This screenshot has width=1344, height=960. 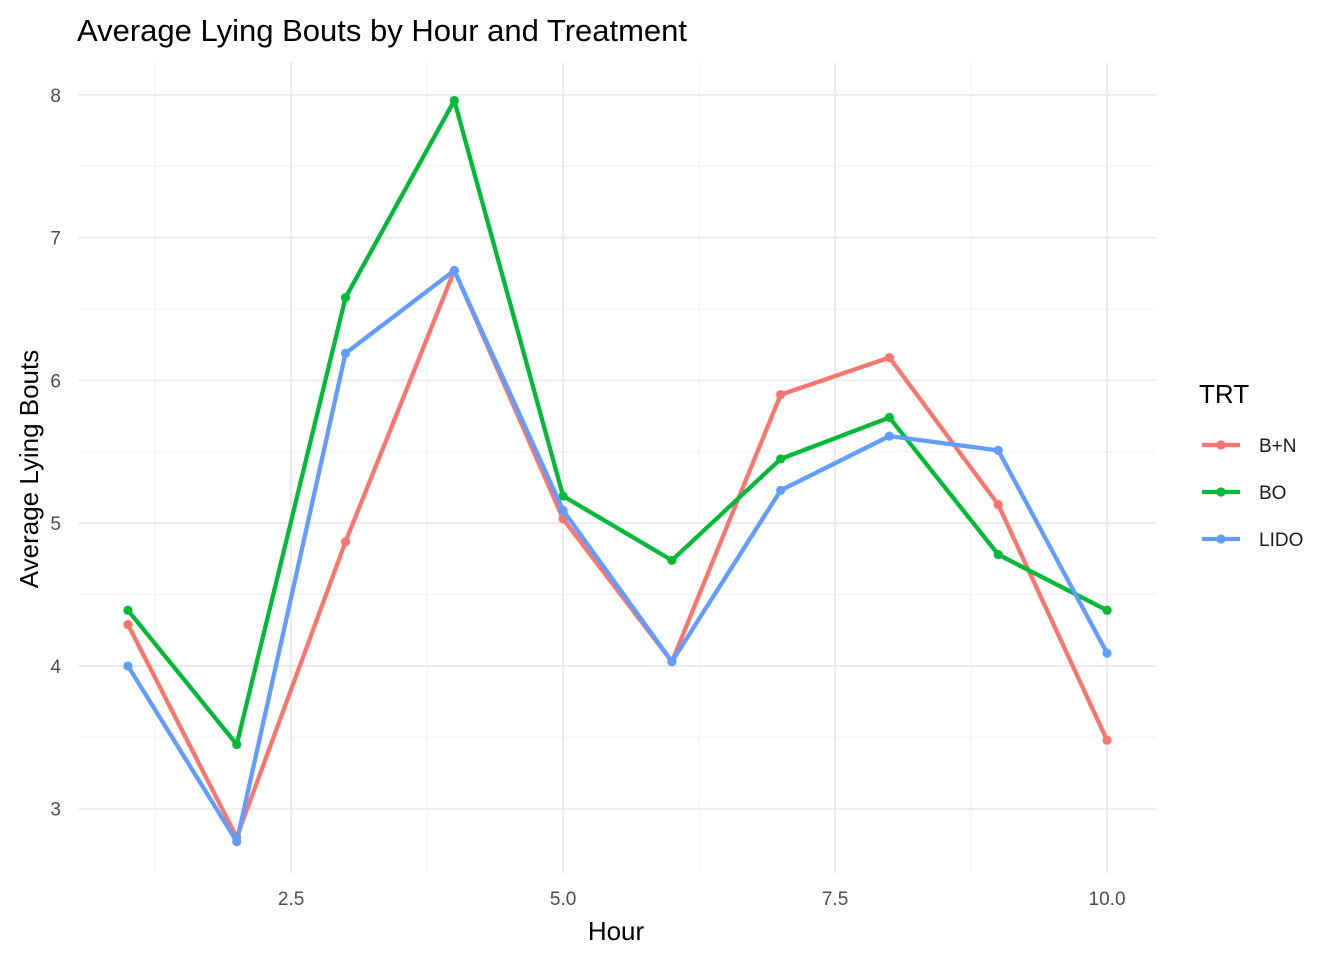 I want to click on y-axis-title: Average Lying Bouts, so click(x=29, y=469).